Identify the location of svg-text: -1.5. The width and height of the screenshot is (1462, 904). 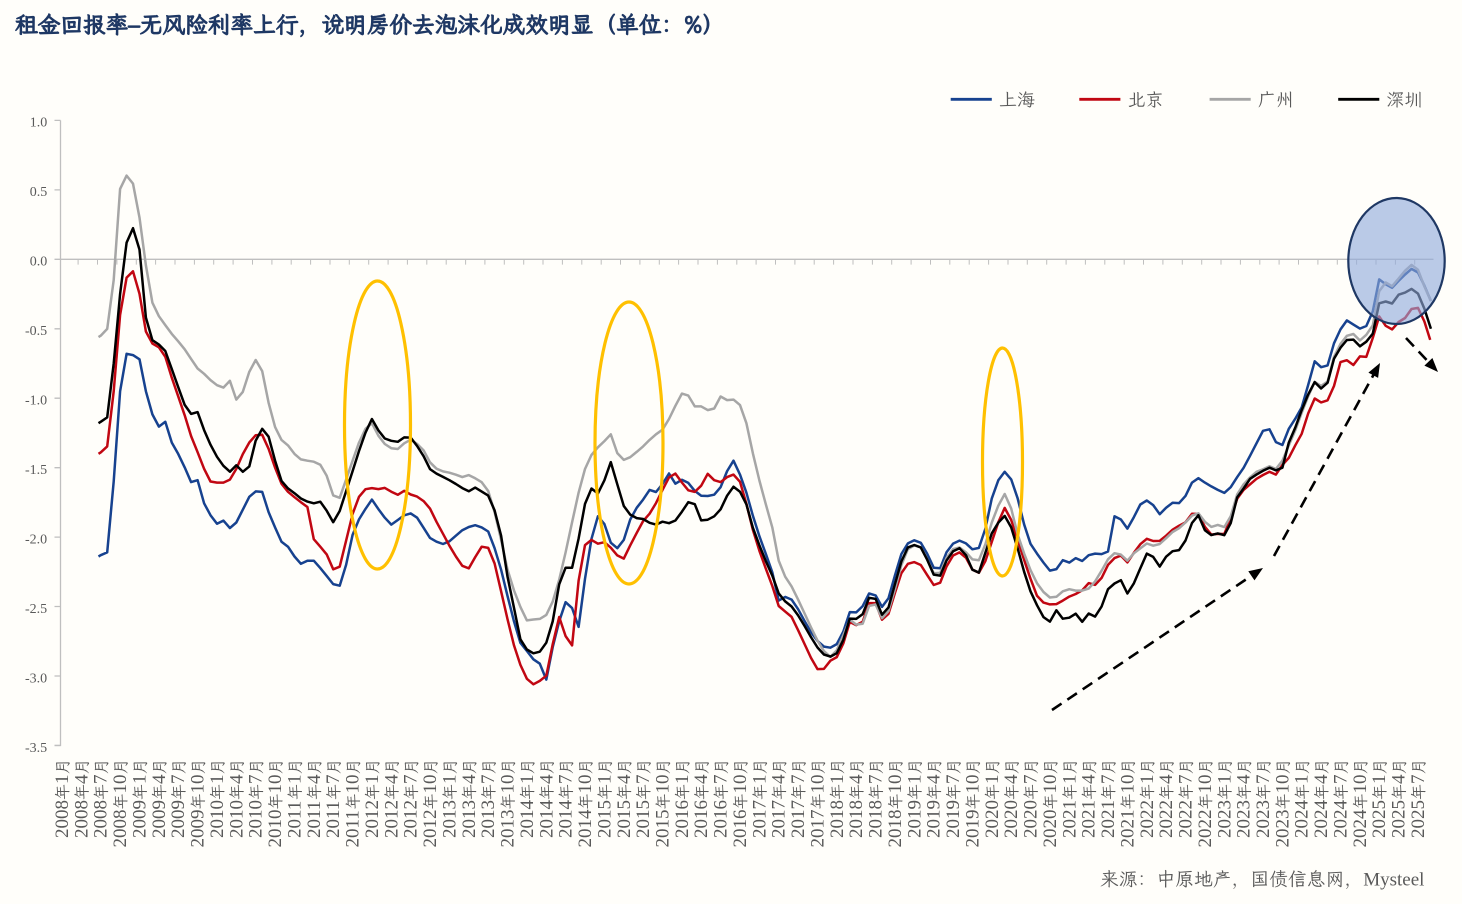
(36, 470).